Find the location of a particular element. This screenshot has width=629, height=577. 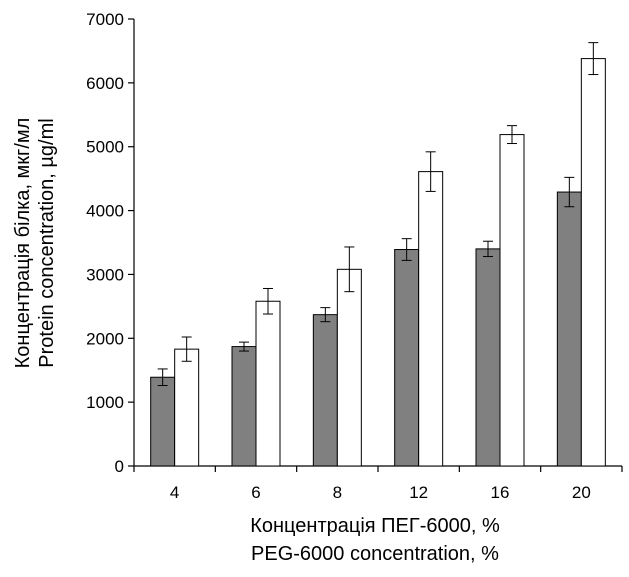

y-tick-label: 1000 is located at coordinates (105, 402).